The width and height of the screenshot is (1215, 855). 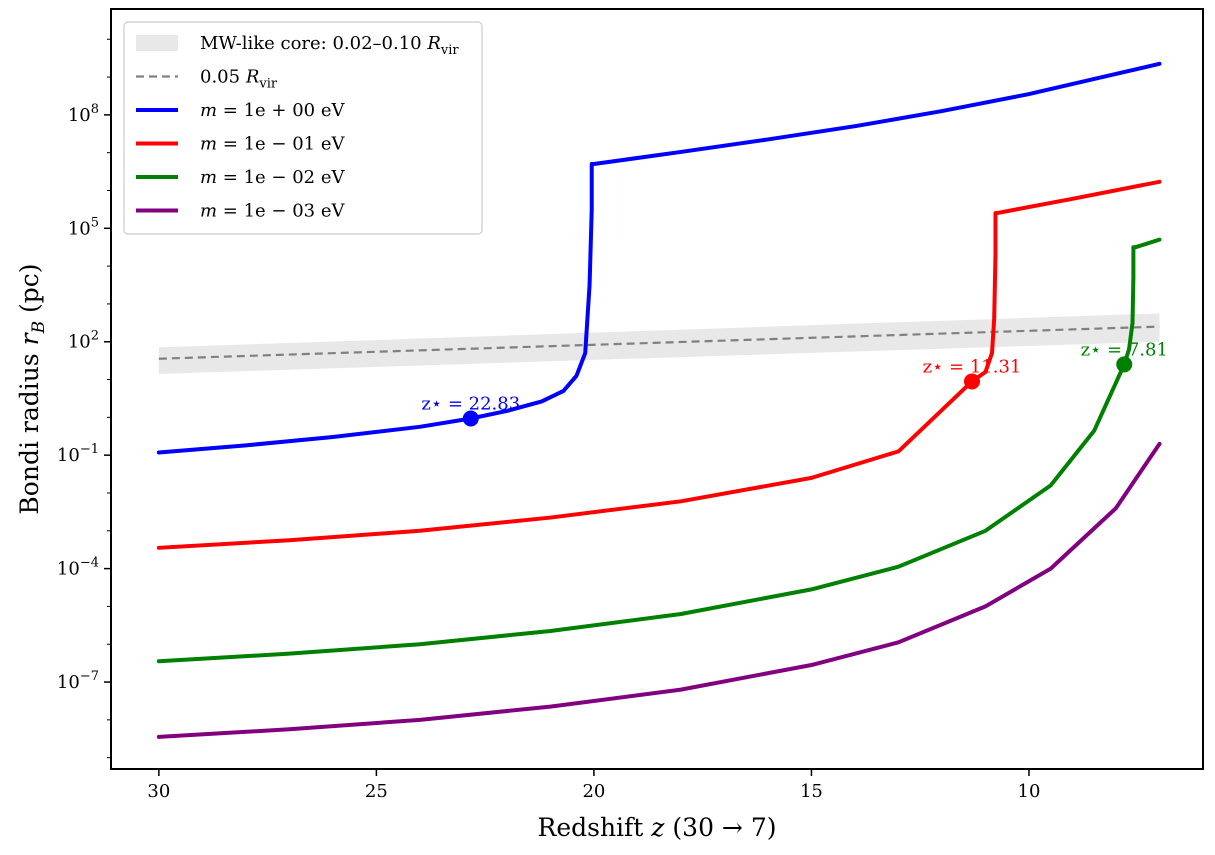 I want to click on y-tick-label-1: 10⁵, so click(x=83, y=227).